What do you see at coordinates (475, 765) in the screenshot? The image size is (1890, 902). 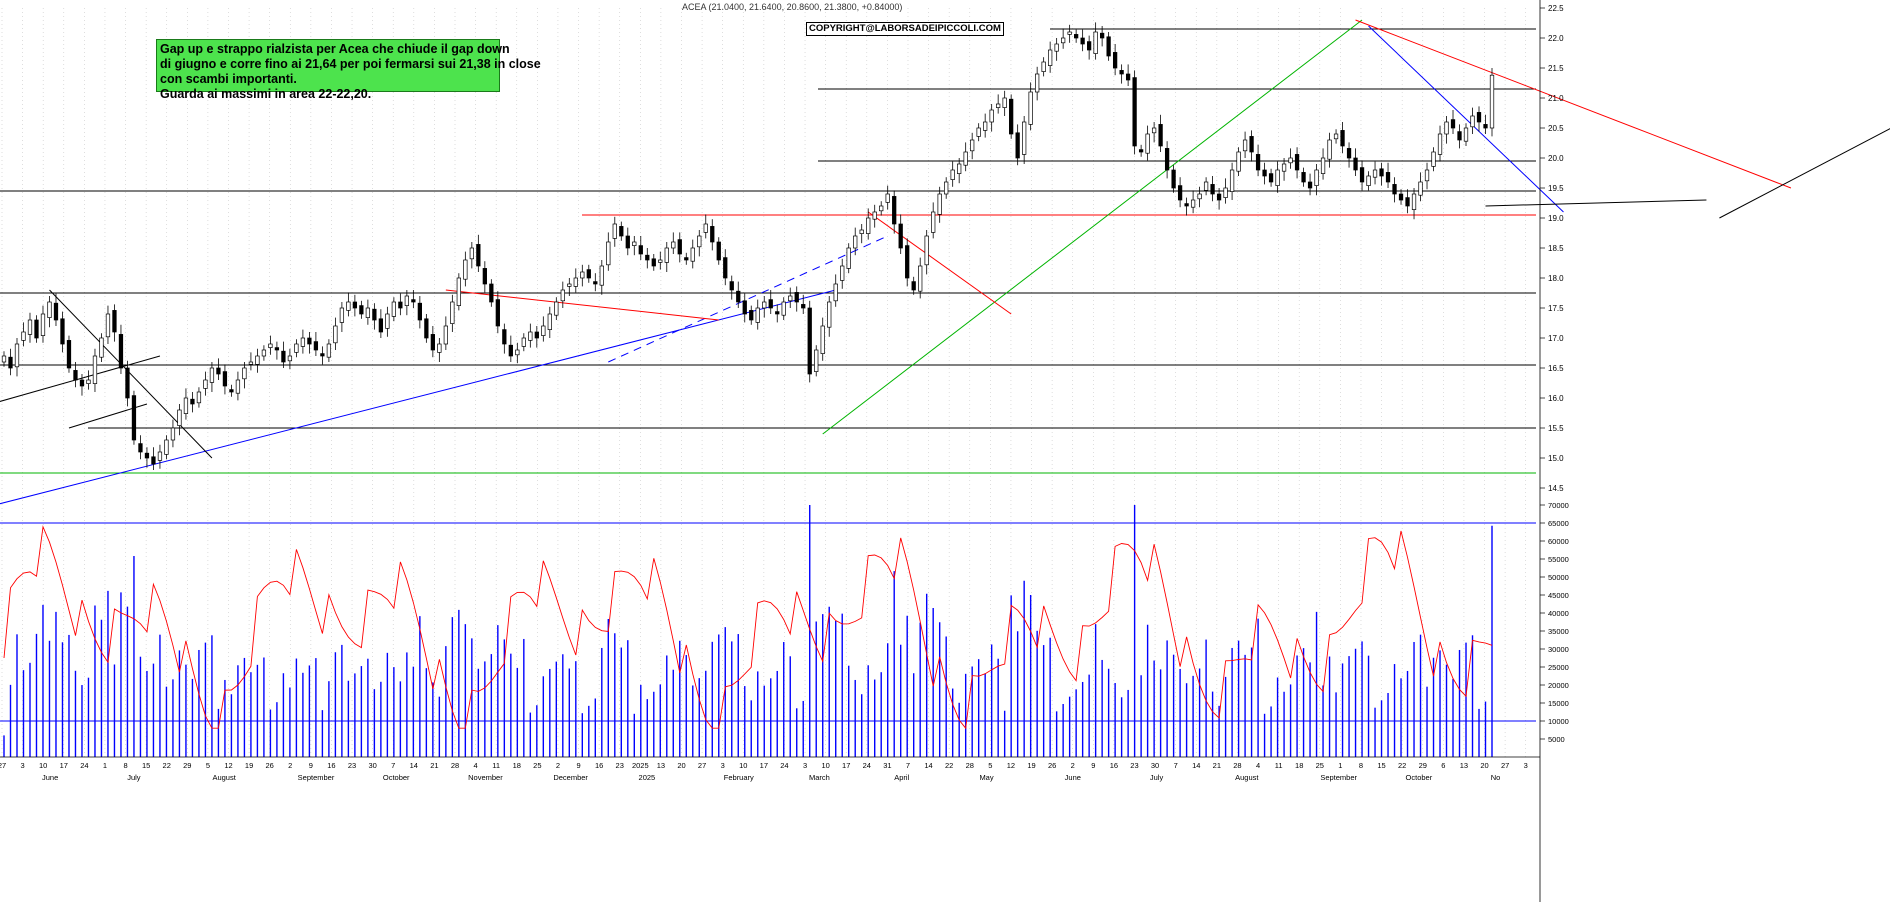 I see `day-tick-label: 4` at bounding box center [475, 765].